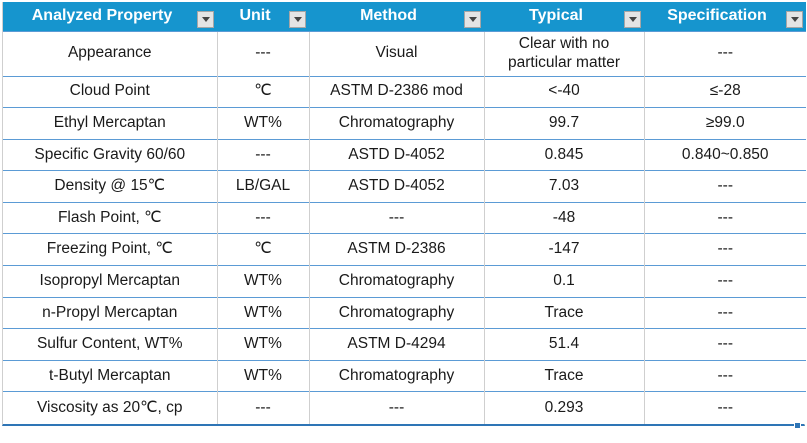 Image resolution: width=807 pixels, height=443 pixels. What do you see at coordinates (110, 281) in the screenshot?
I see `cell-property: Isopropyl Mercaptan` at bounding box center [110, 281].